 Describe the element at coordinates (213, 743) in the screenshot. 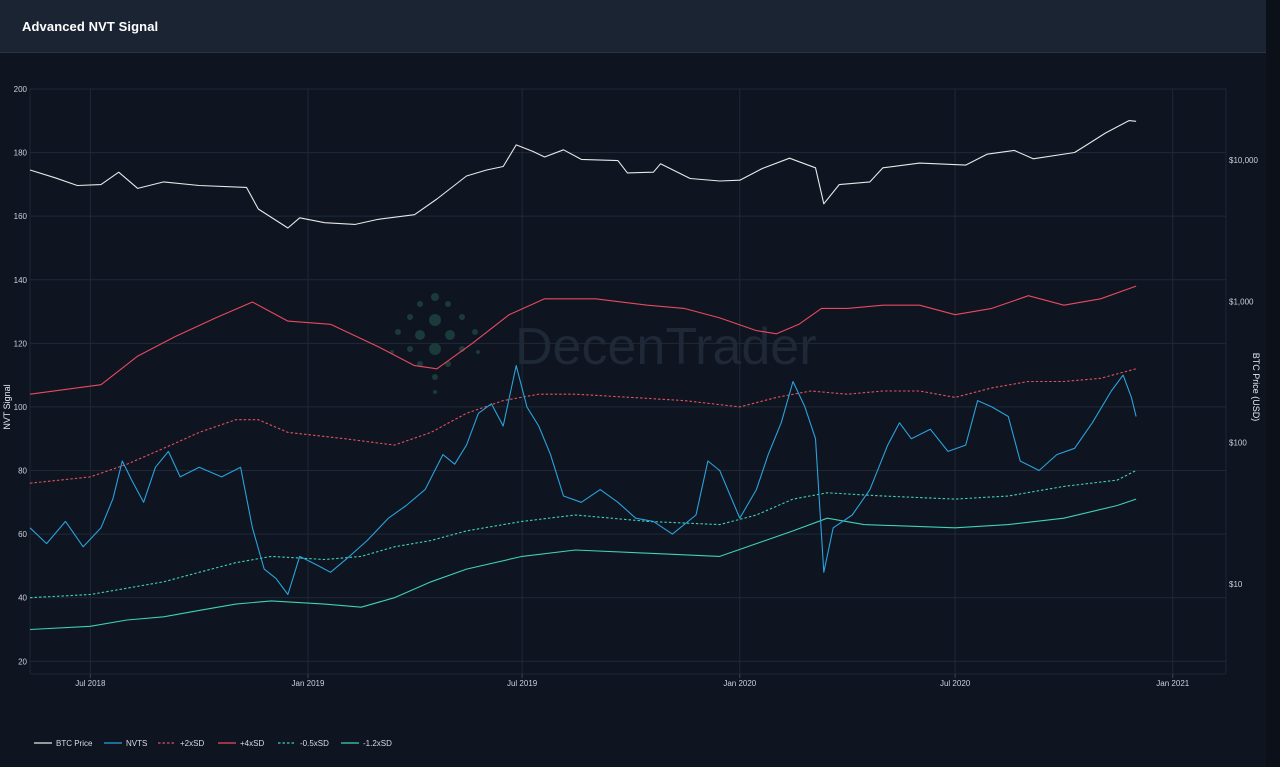

I see `legend: BTC Price NVTS +2xSD +4xSD -0.5xSD -1.2xSD` at that location.